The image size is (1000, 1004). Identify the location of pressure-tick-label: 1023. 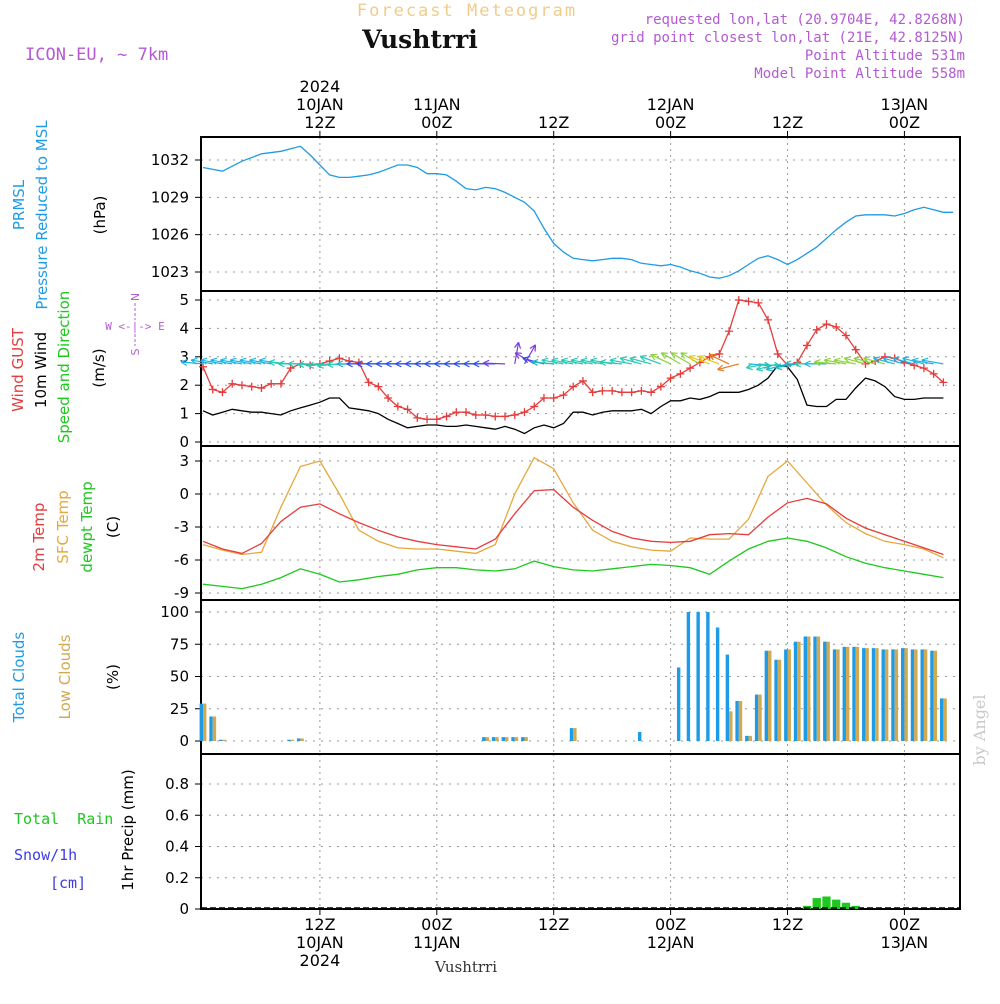
(170, 272).